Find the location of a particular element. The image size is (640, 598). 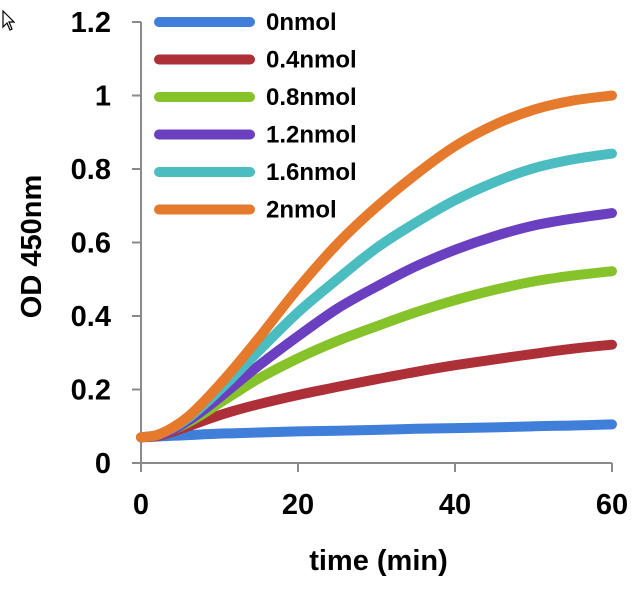

x-tick-label: 40 is located at coordinates (455, 505).